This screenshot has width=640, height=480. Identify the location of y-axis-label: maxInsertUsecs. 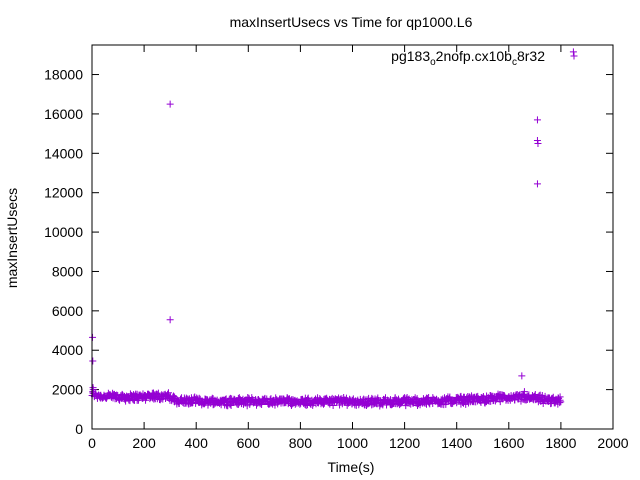
(12, 238).